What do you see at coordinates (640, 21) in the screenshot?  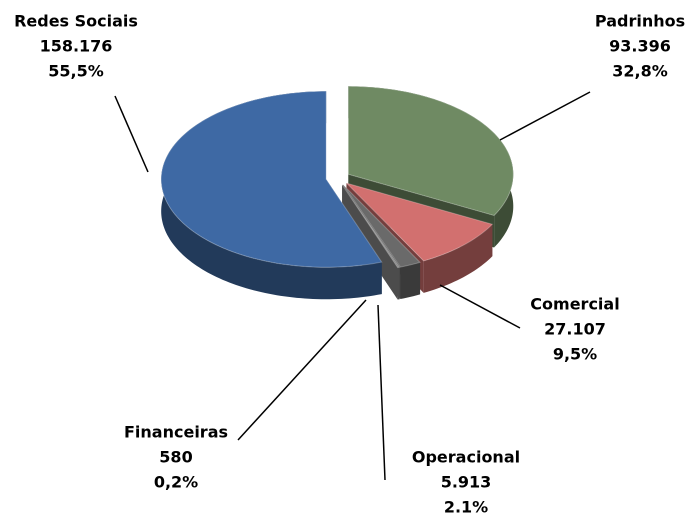 I see `slice-label: Padrinhos` at bounding box center [640, 21].